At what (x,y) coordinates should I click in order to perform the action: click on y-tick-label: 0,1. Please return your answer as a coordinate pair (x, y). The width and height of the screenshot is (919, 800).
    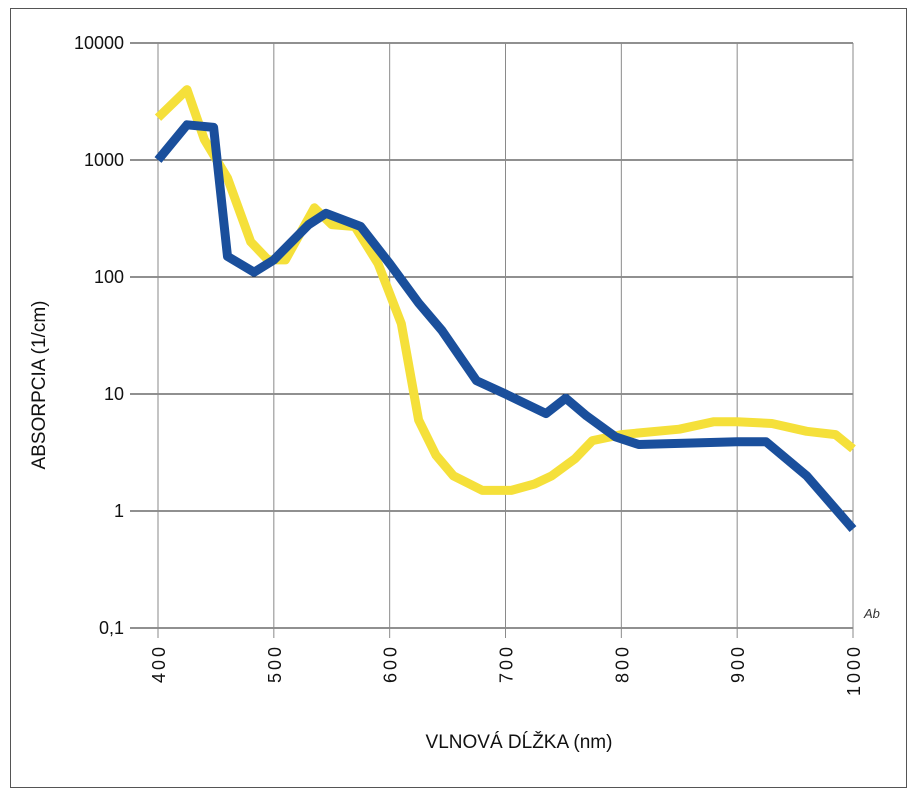
    Looking at the image, I should click on (111, 628).